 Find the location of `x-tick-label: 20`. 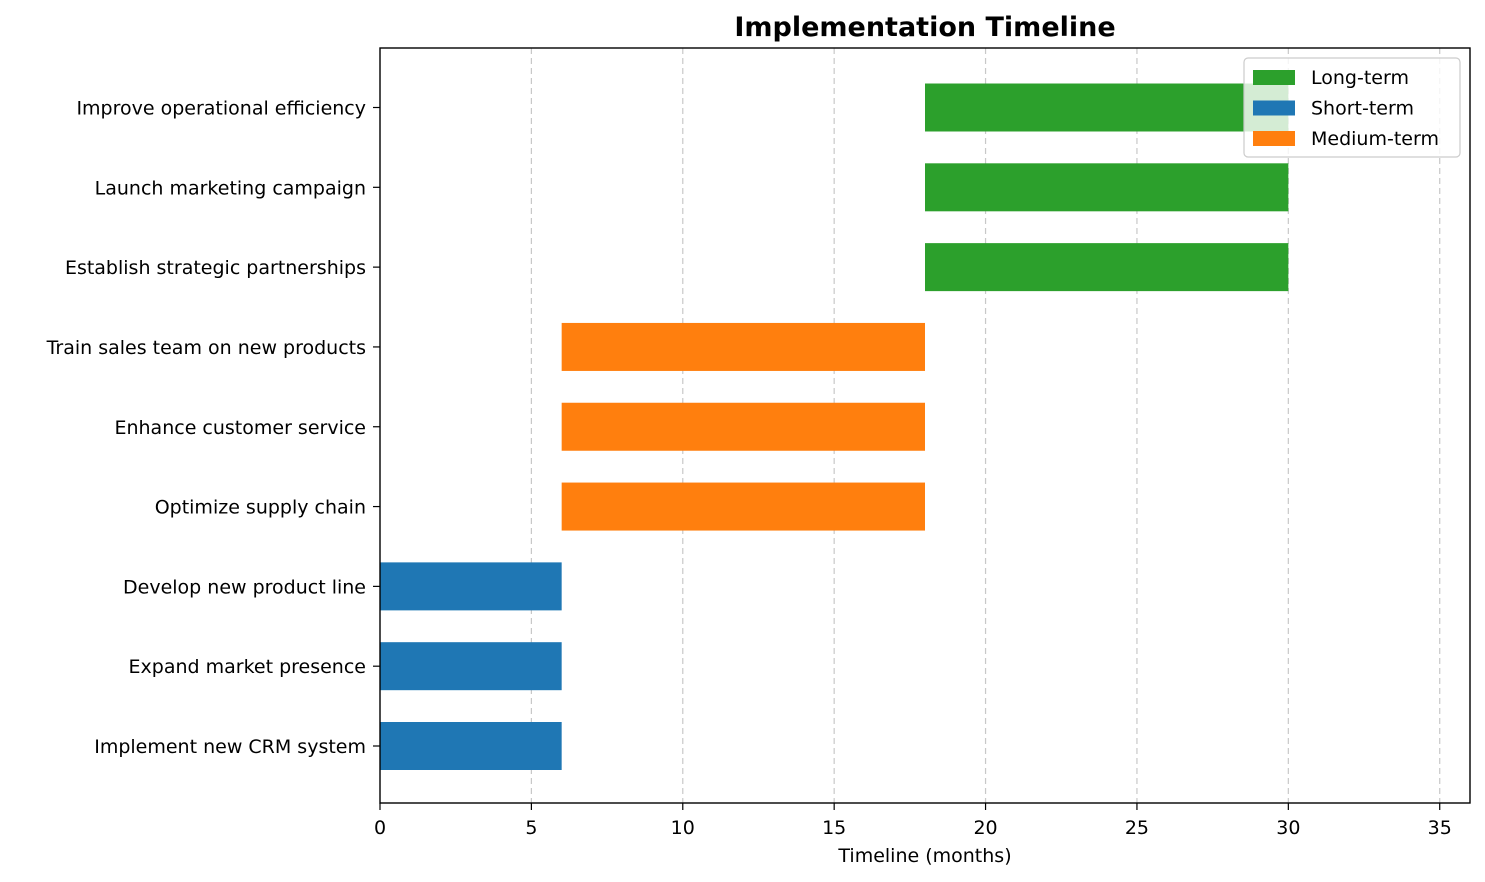

x-tick-label: 20 is located at coordinates (985, 828).